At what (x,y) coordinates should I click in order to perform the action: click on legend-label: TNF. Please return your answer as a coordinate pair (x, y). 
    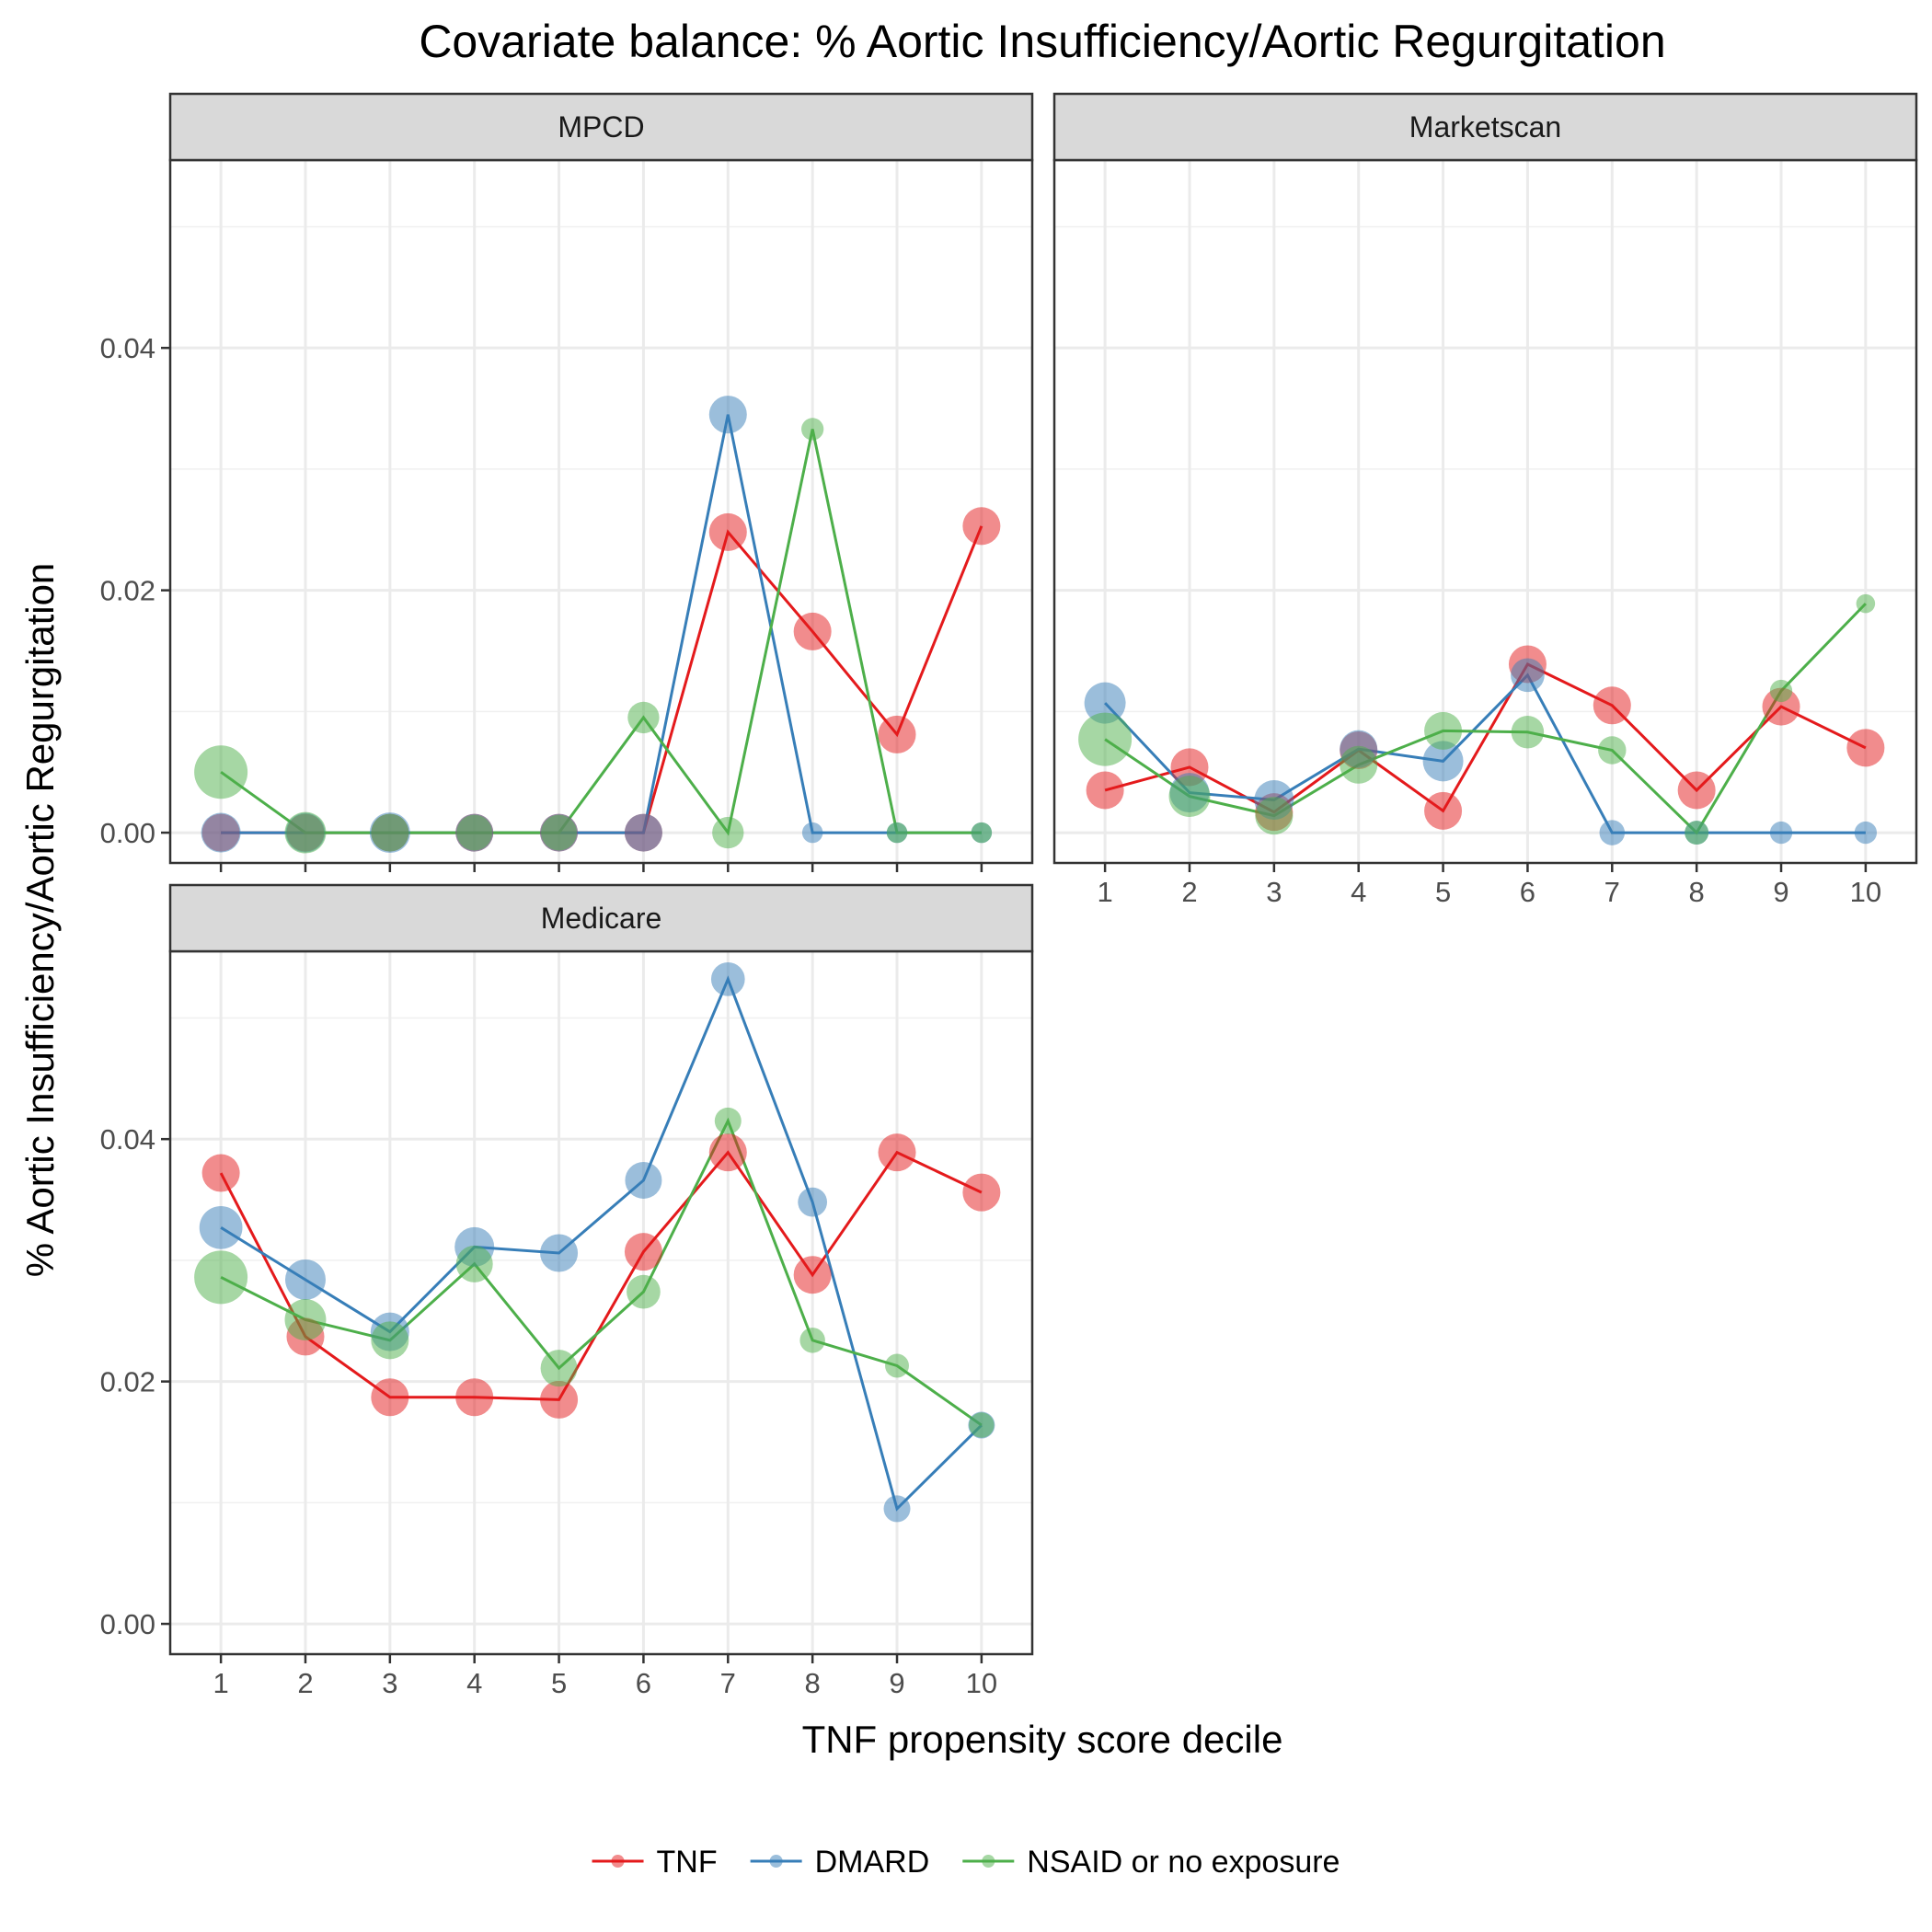
    Looking at the image, I should click on (687, 1862).